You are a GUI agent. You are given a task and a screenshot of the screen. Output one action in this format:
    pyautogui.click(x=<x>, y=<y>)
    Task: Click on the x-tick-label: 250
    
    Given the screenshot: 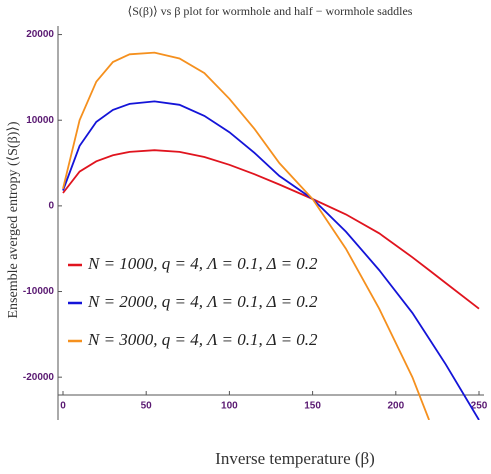 What is the action you would take?
    pyautogui.click(x=479, y=406)
    